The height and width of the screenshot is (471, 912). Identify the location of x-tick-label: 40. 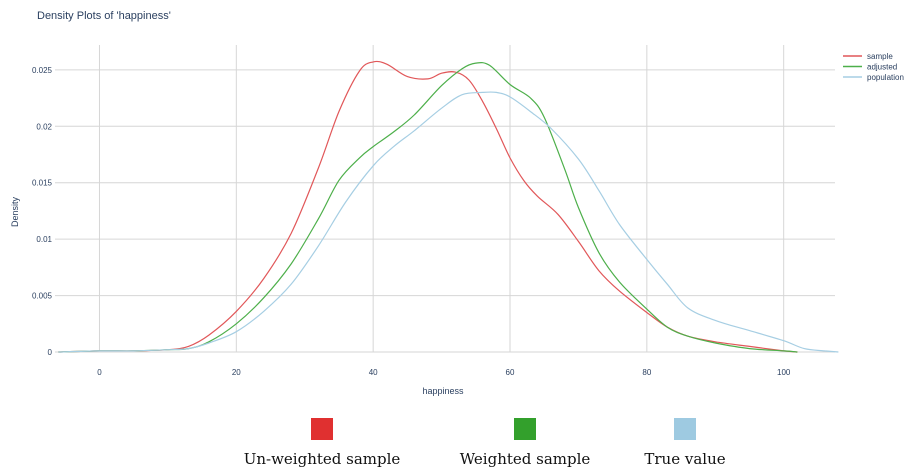
(373, 372).